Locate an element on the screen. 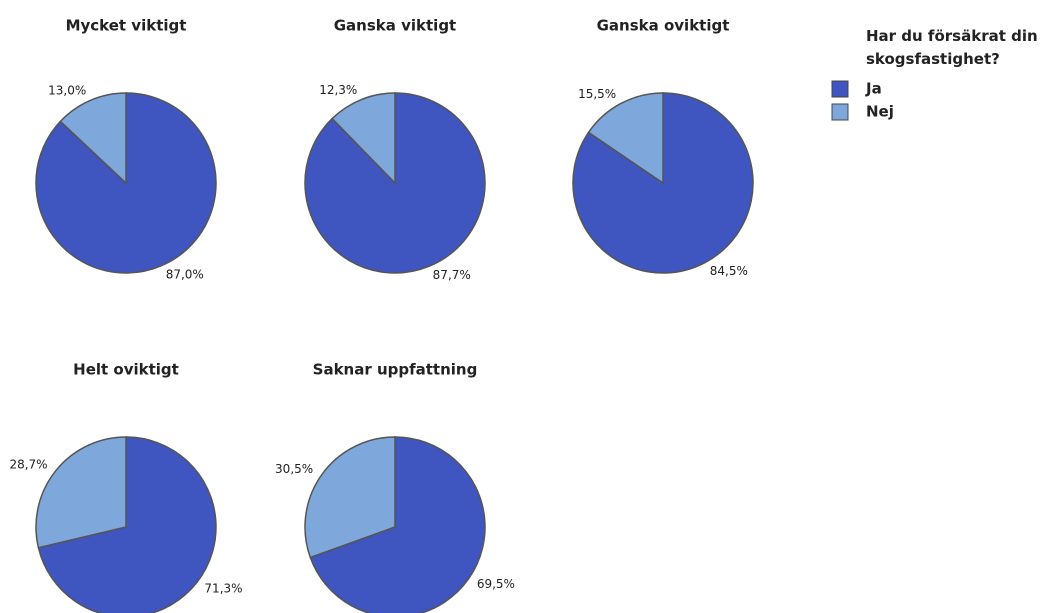 This screenshot has height=613, width=1043. pie-title: Saknar uppfattning is located at coordinates (395, 370).